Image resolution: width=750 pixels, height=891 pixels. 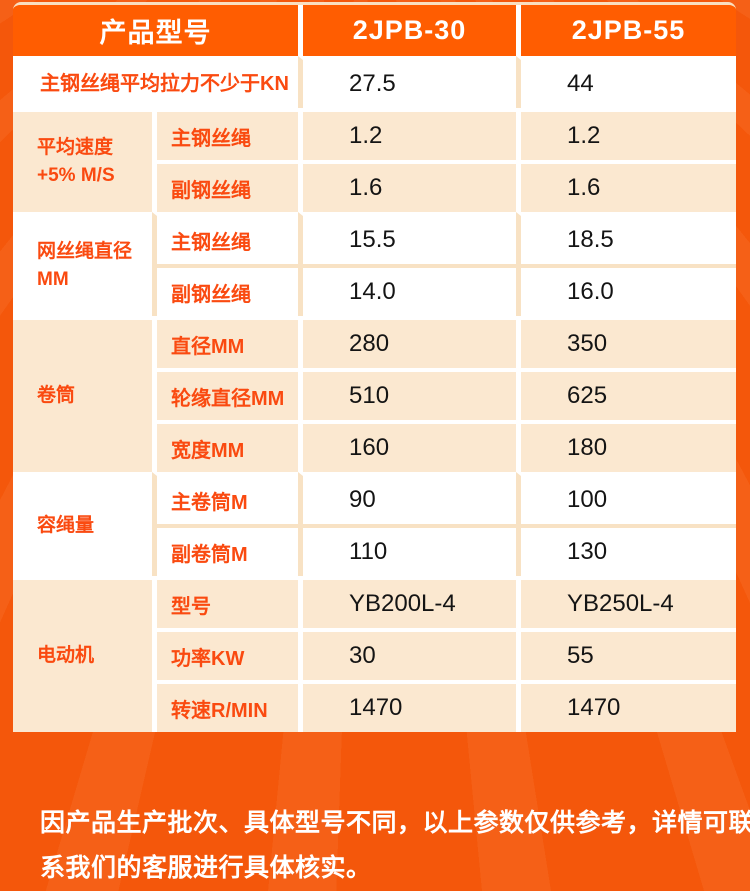 What do you see at coordinates (407, 550) in the screenshot?
I see `spec-value: 110` at bounding box center [407, 550].